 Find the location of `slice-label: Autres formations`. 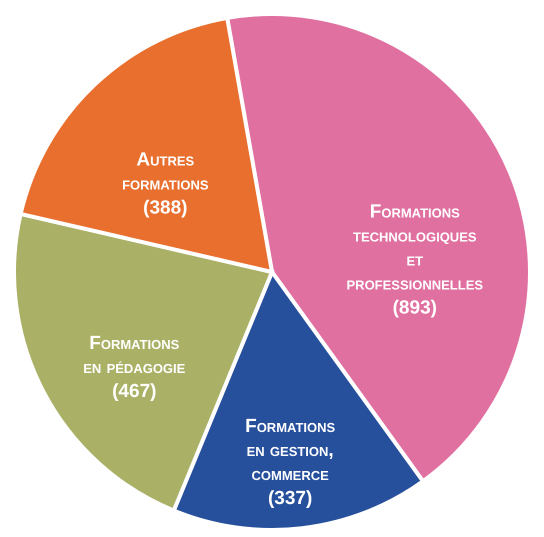

slice-label: Autres formations is located at coordinates (165, 172).